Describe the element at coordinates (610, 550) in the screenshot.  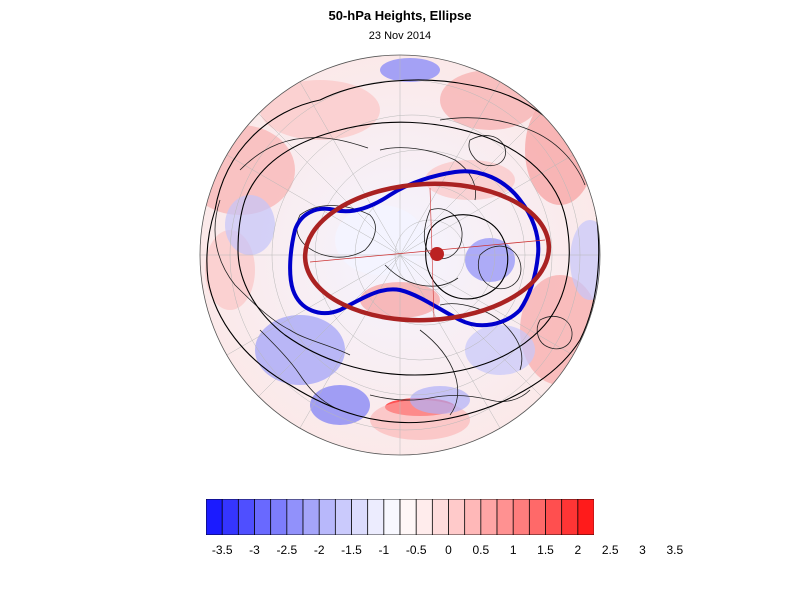
I see `colorbar-tick-label: 2.5` at that location.